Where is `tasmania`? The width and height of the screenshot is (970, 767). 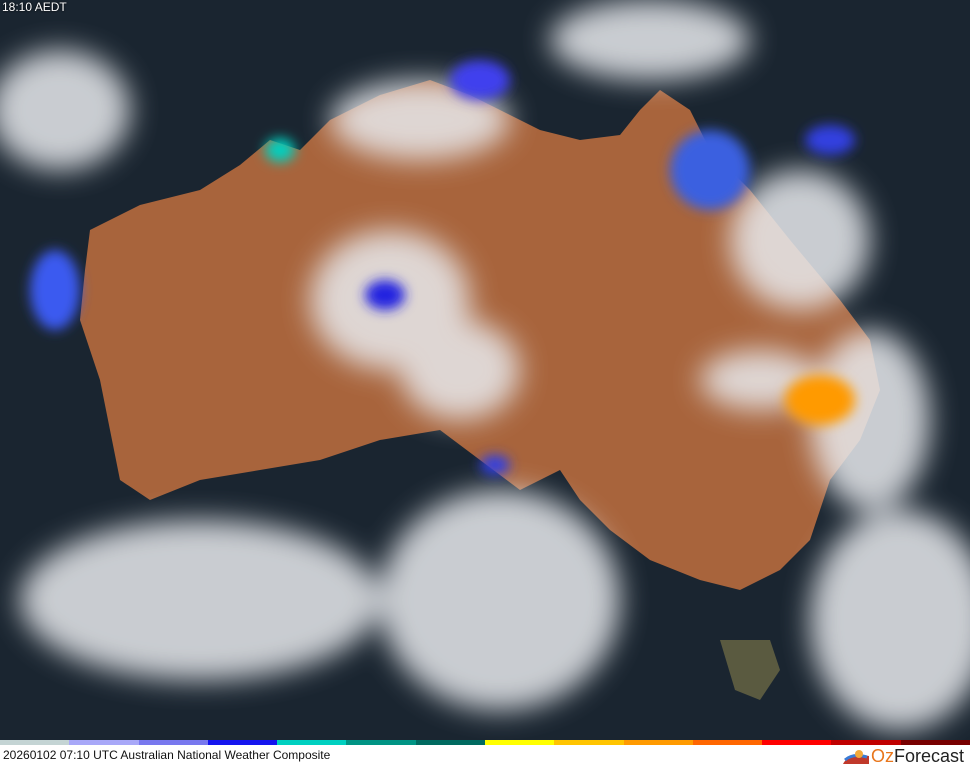 tasmania is located at coordinates (750, 670).